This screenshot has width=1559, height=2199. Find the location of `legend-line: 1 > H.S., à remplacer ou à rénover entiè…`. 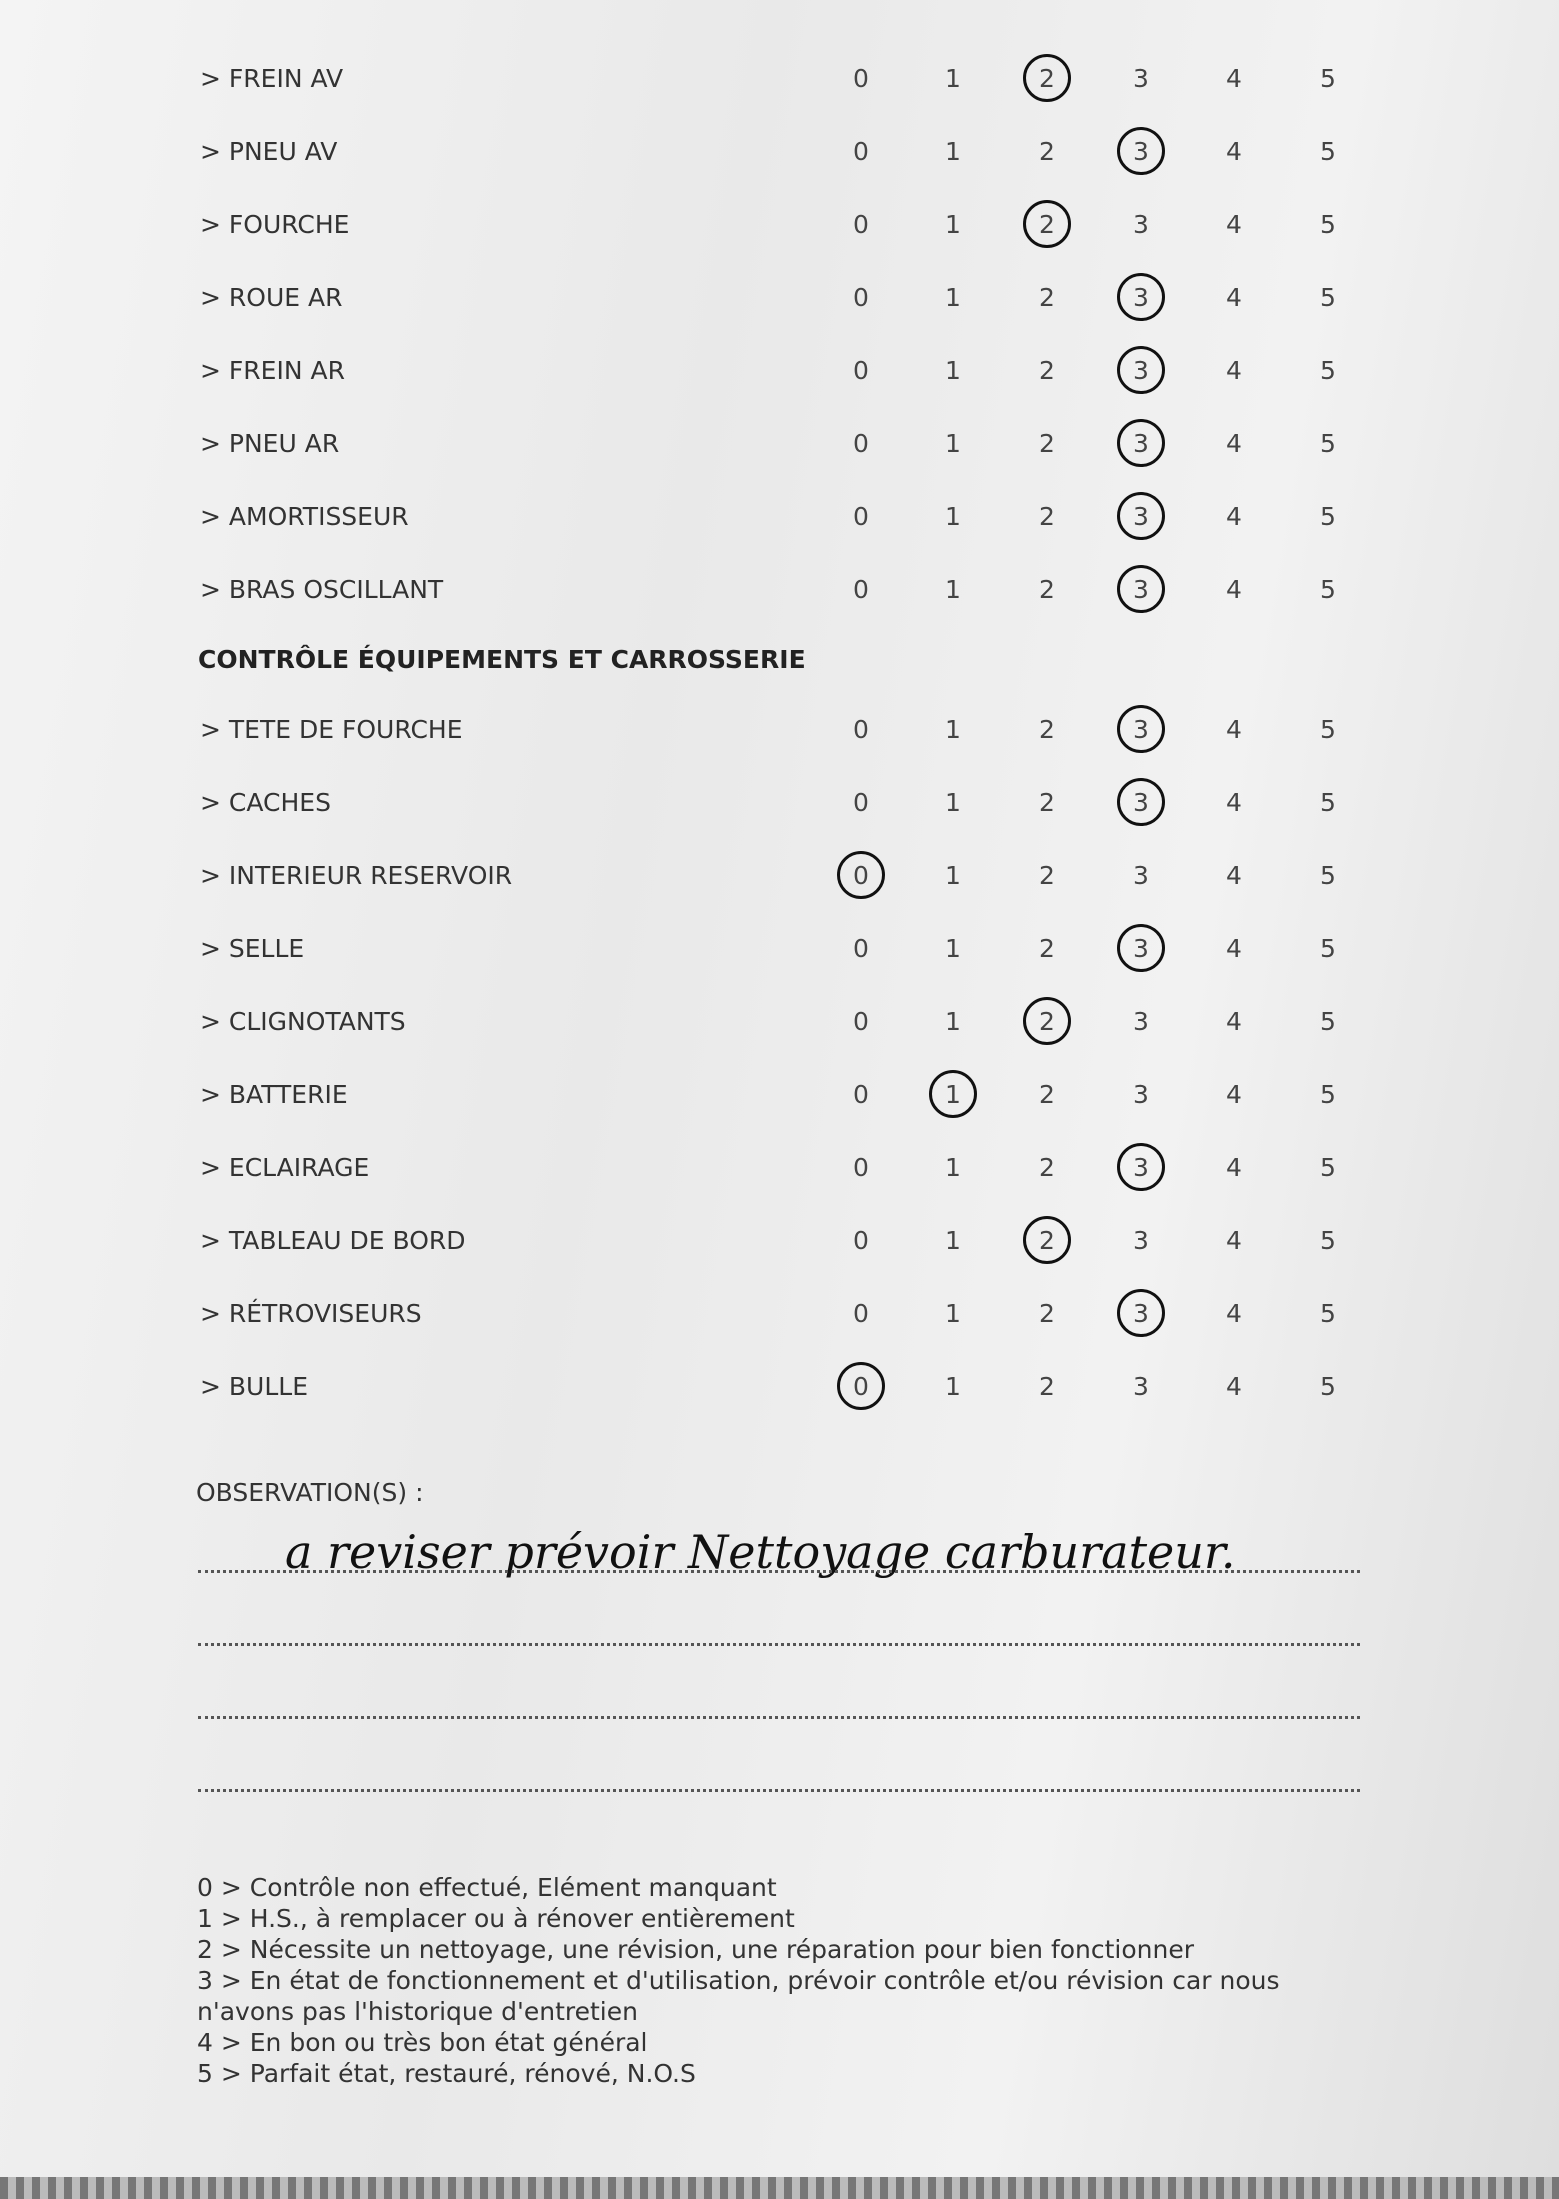

legend-line: 1 > H.S., à remplacer ou à rénover entiè… is located at coordinates (496, 1918).